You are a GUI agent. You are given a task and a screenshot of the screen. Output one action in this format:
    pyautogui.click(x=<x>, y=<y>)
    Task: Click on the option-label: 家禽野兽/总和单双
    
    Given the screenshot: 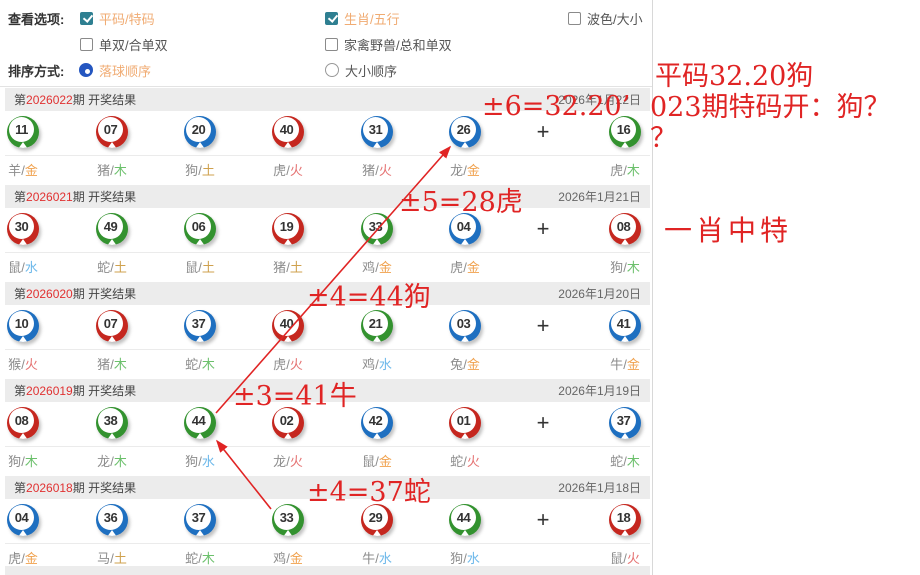 What is the action you would take?
    pyautogui.click(x=398, y=45)
    